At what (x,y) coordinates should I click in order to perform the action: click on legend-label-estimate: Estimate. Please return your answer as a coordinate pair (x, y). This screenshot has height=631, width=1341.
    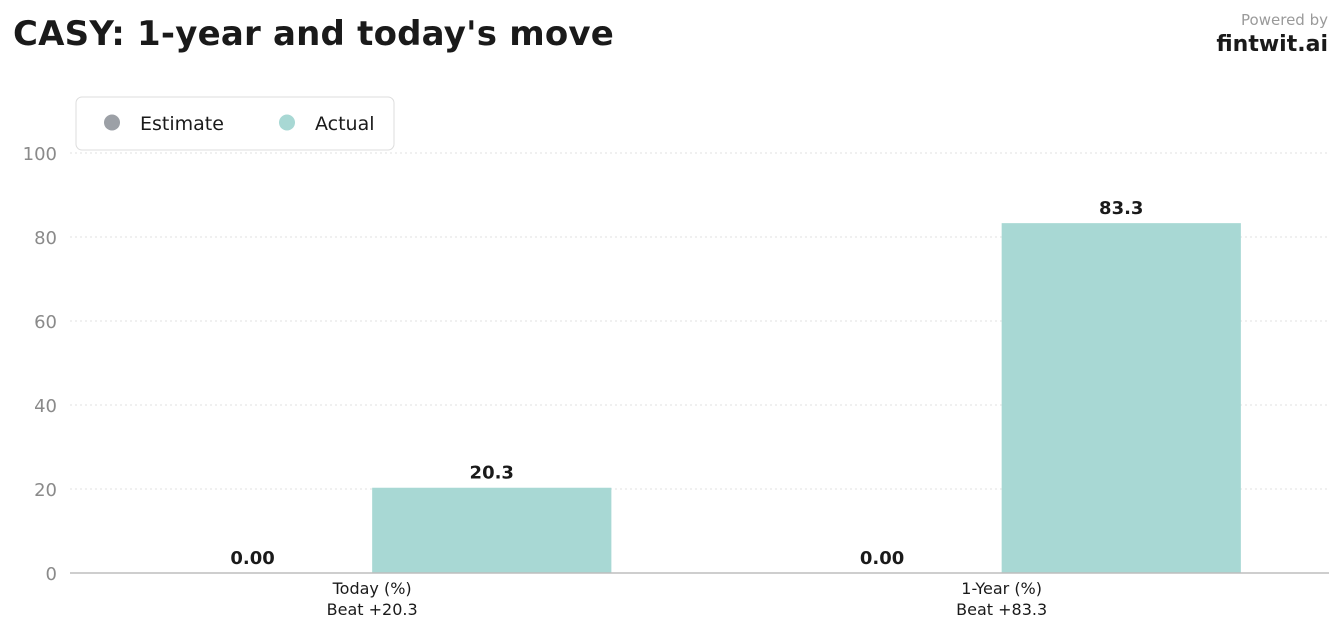
    Looking at the image, I should click on (182, 124).